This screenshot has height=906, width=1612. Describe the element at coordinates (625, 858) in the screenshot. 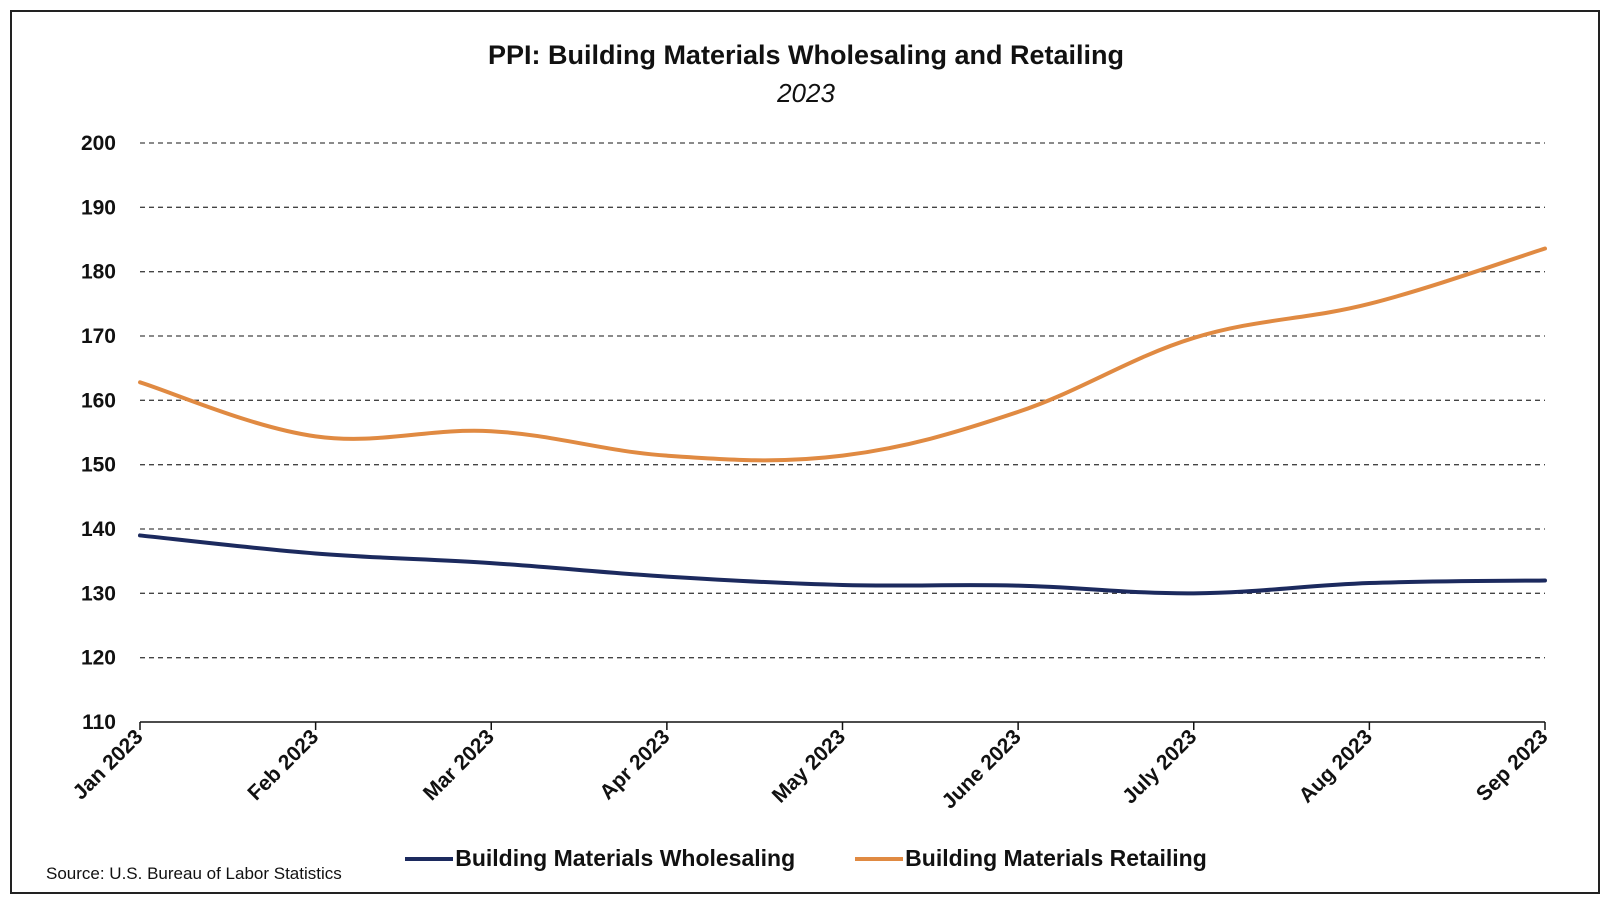

I see `legend-label-wholesaling: Building Materials Wholesaling` at that location.